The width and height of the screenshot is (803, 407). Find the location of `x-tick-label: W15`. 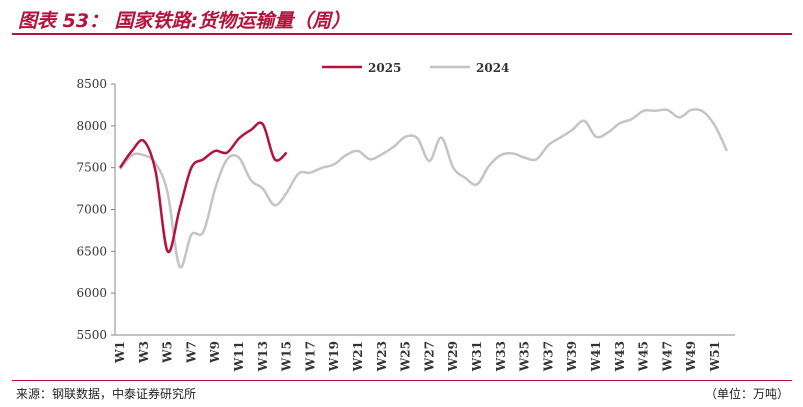

x-tick-label: W15 is located at coordinates (287, 356).